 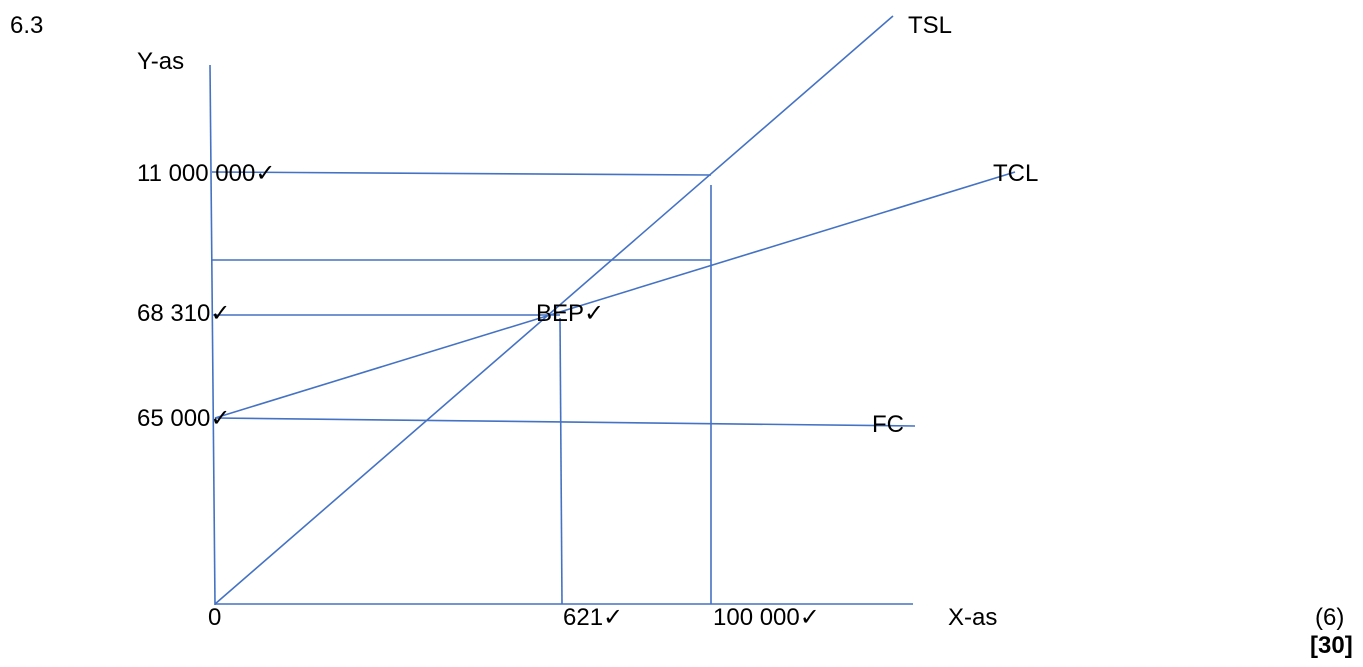 I want to click on subtotal-marks: (6), so click(x=1330, y=617).